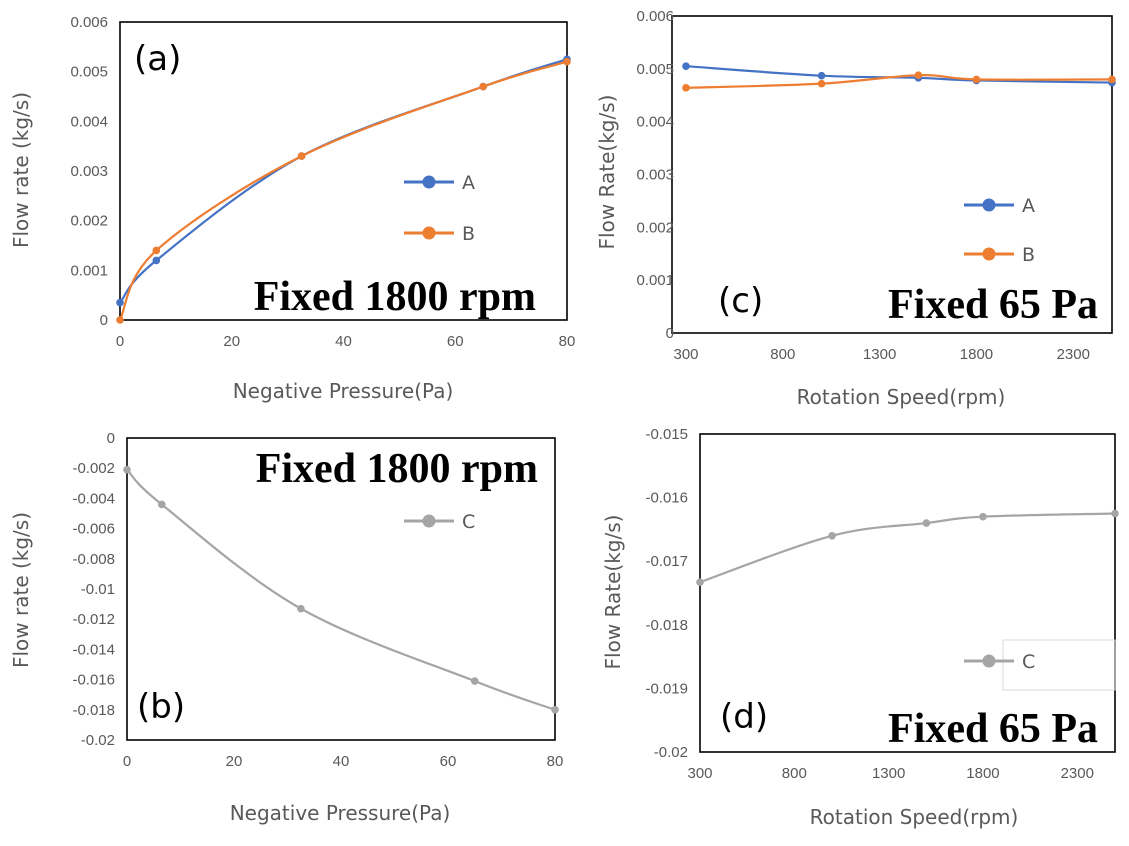 This screenshot has height=846, width=1129. What do you see at coordinates (1059, 665) in the screenshot?
I see `legend-box` at bounding box center [1059, 665].